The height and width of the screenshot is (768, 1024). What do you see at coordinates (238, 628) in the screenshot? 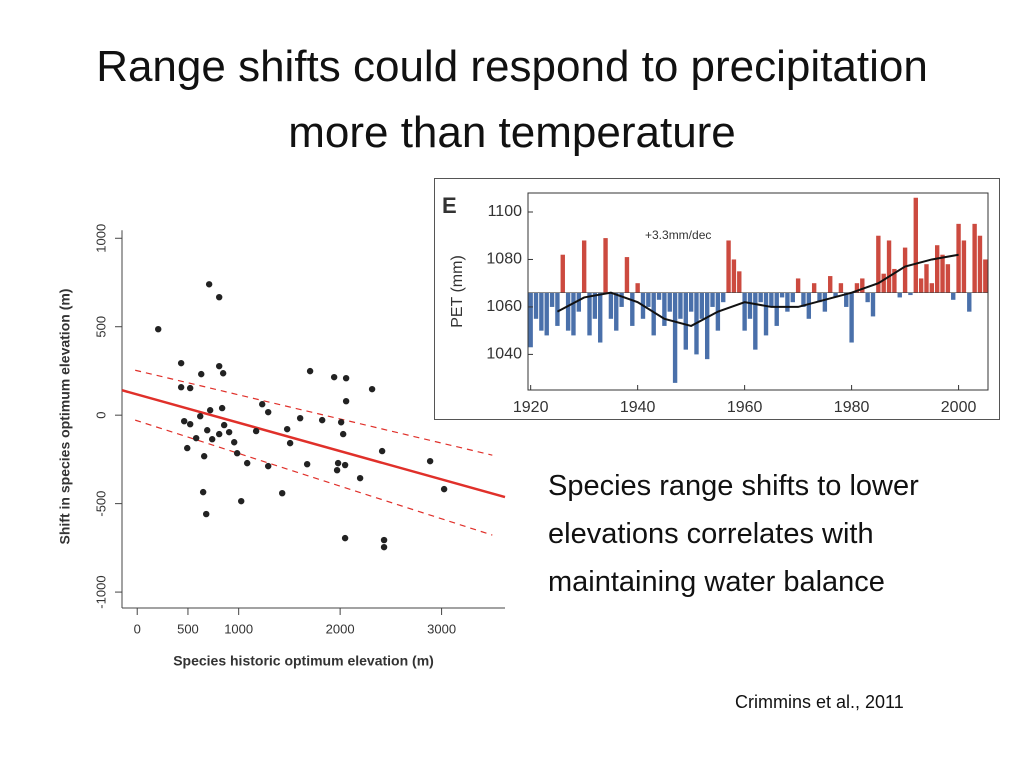
I see `x-tick-label: 1000` at bounding box center [238, 628].